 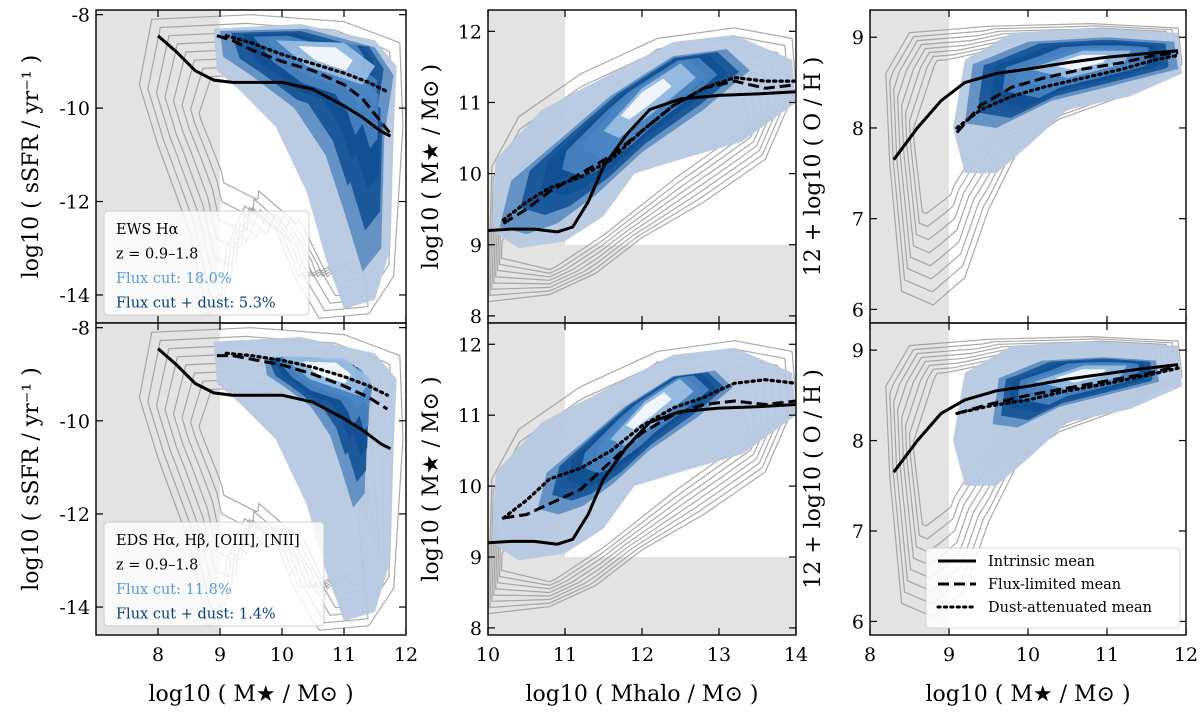 I want to click on panel-ews-mzr: 6 7 8 9 12 + log10 ( O / H ), so click(x=994, y=166).